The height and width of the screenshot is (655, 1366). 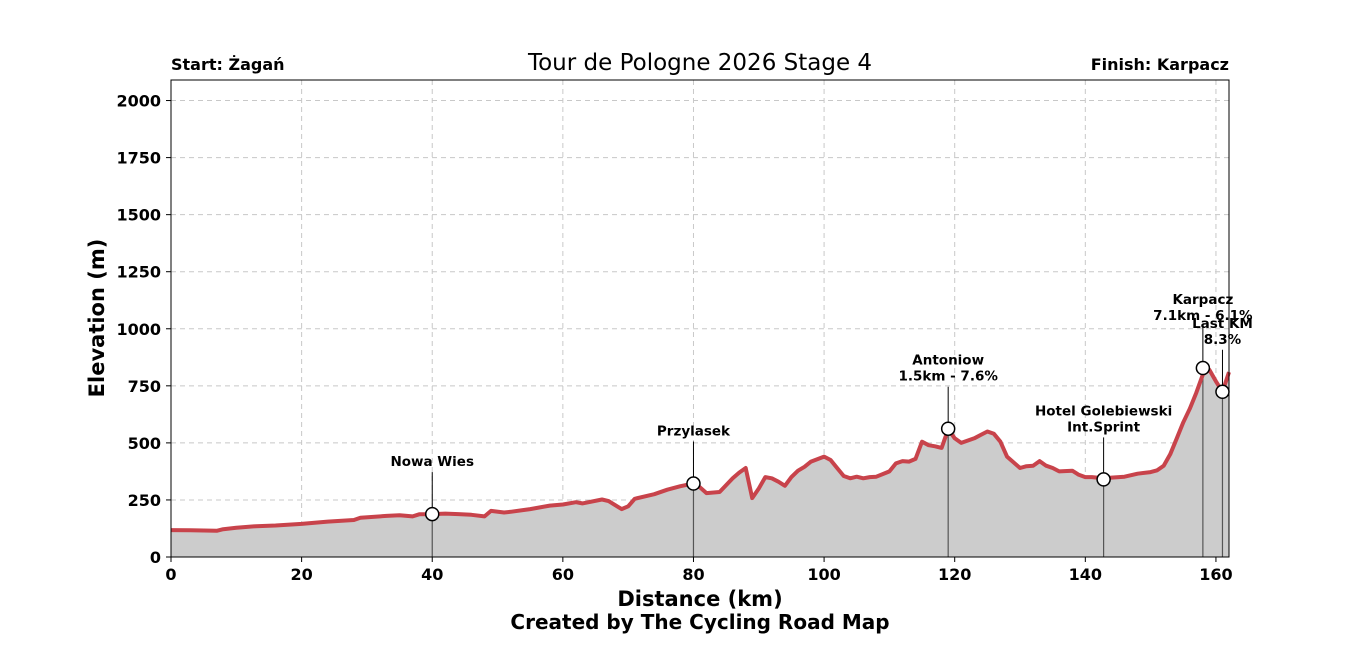 What do you see at coordinates (1103, 411) in the screenshot?
I see `annotation-label: Hotel Golebiewski` at bounding box center [1103, 411].